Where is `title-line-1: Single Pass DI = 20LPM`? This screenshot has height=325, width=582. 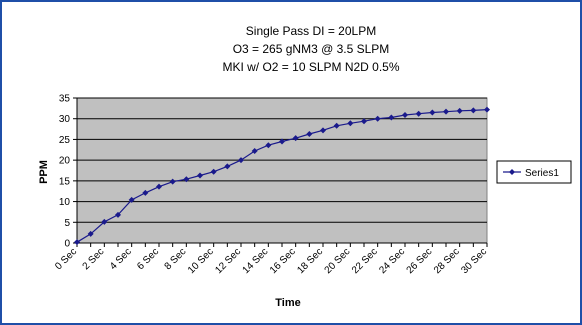
title-line-1: Single Pass DI = 20LPM is located at coordinates (311, 31).